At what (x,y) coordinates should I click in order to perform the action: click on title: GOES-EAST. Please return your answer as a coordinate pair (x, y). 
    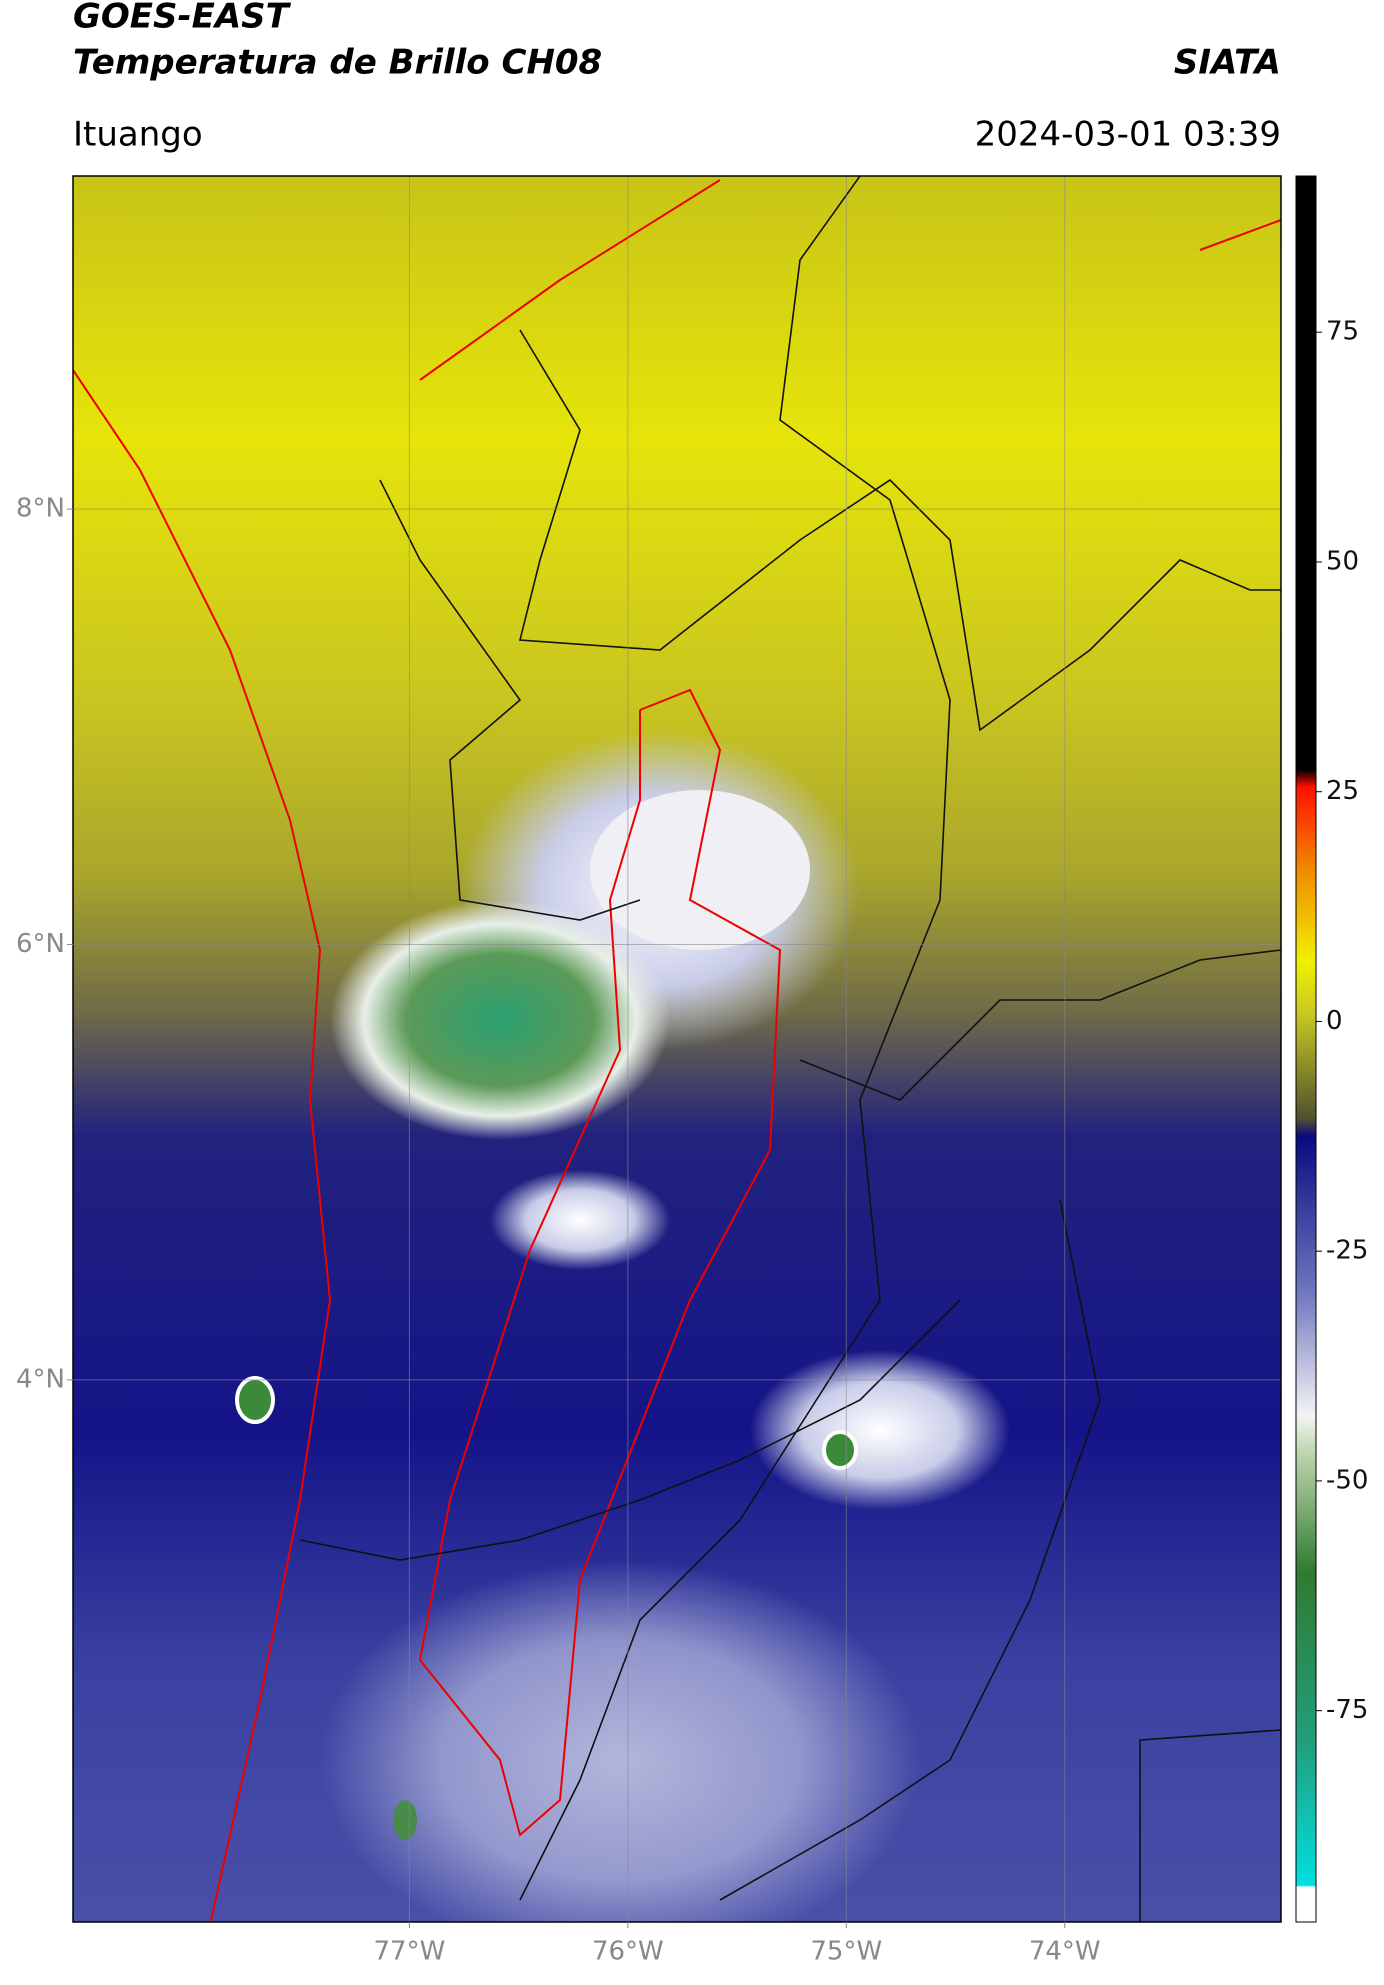
    Looking at the image, I should click on (182, 18).